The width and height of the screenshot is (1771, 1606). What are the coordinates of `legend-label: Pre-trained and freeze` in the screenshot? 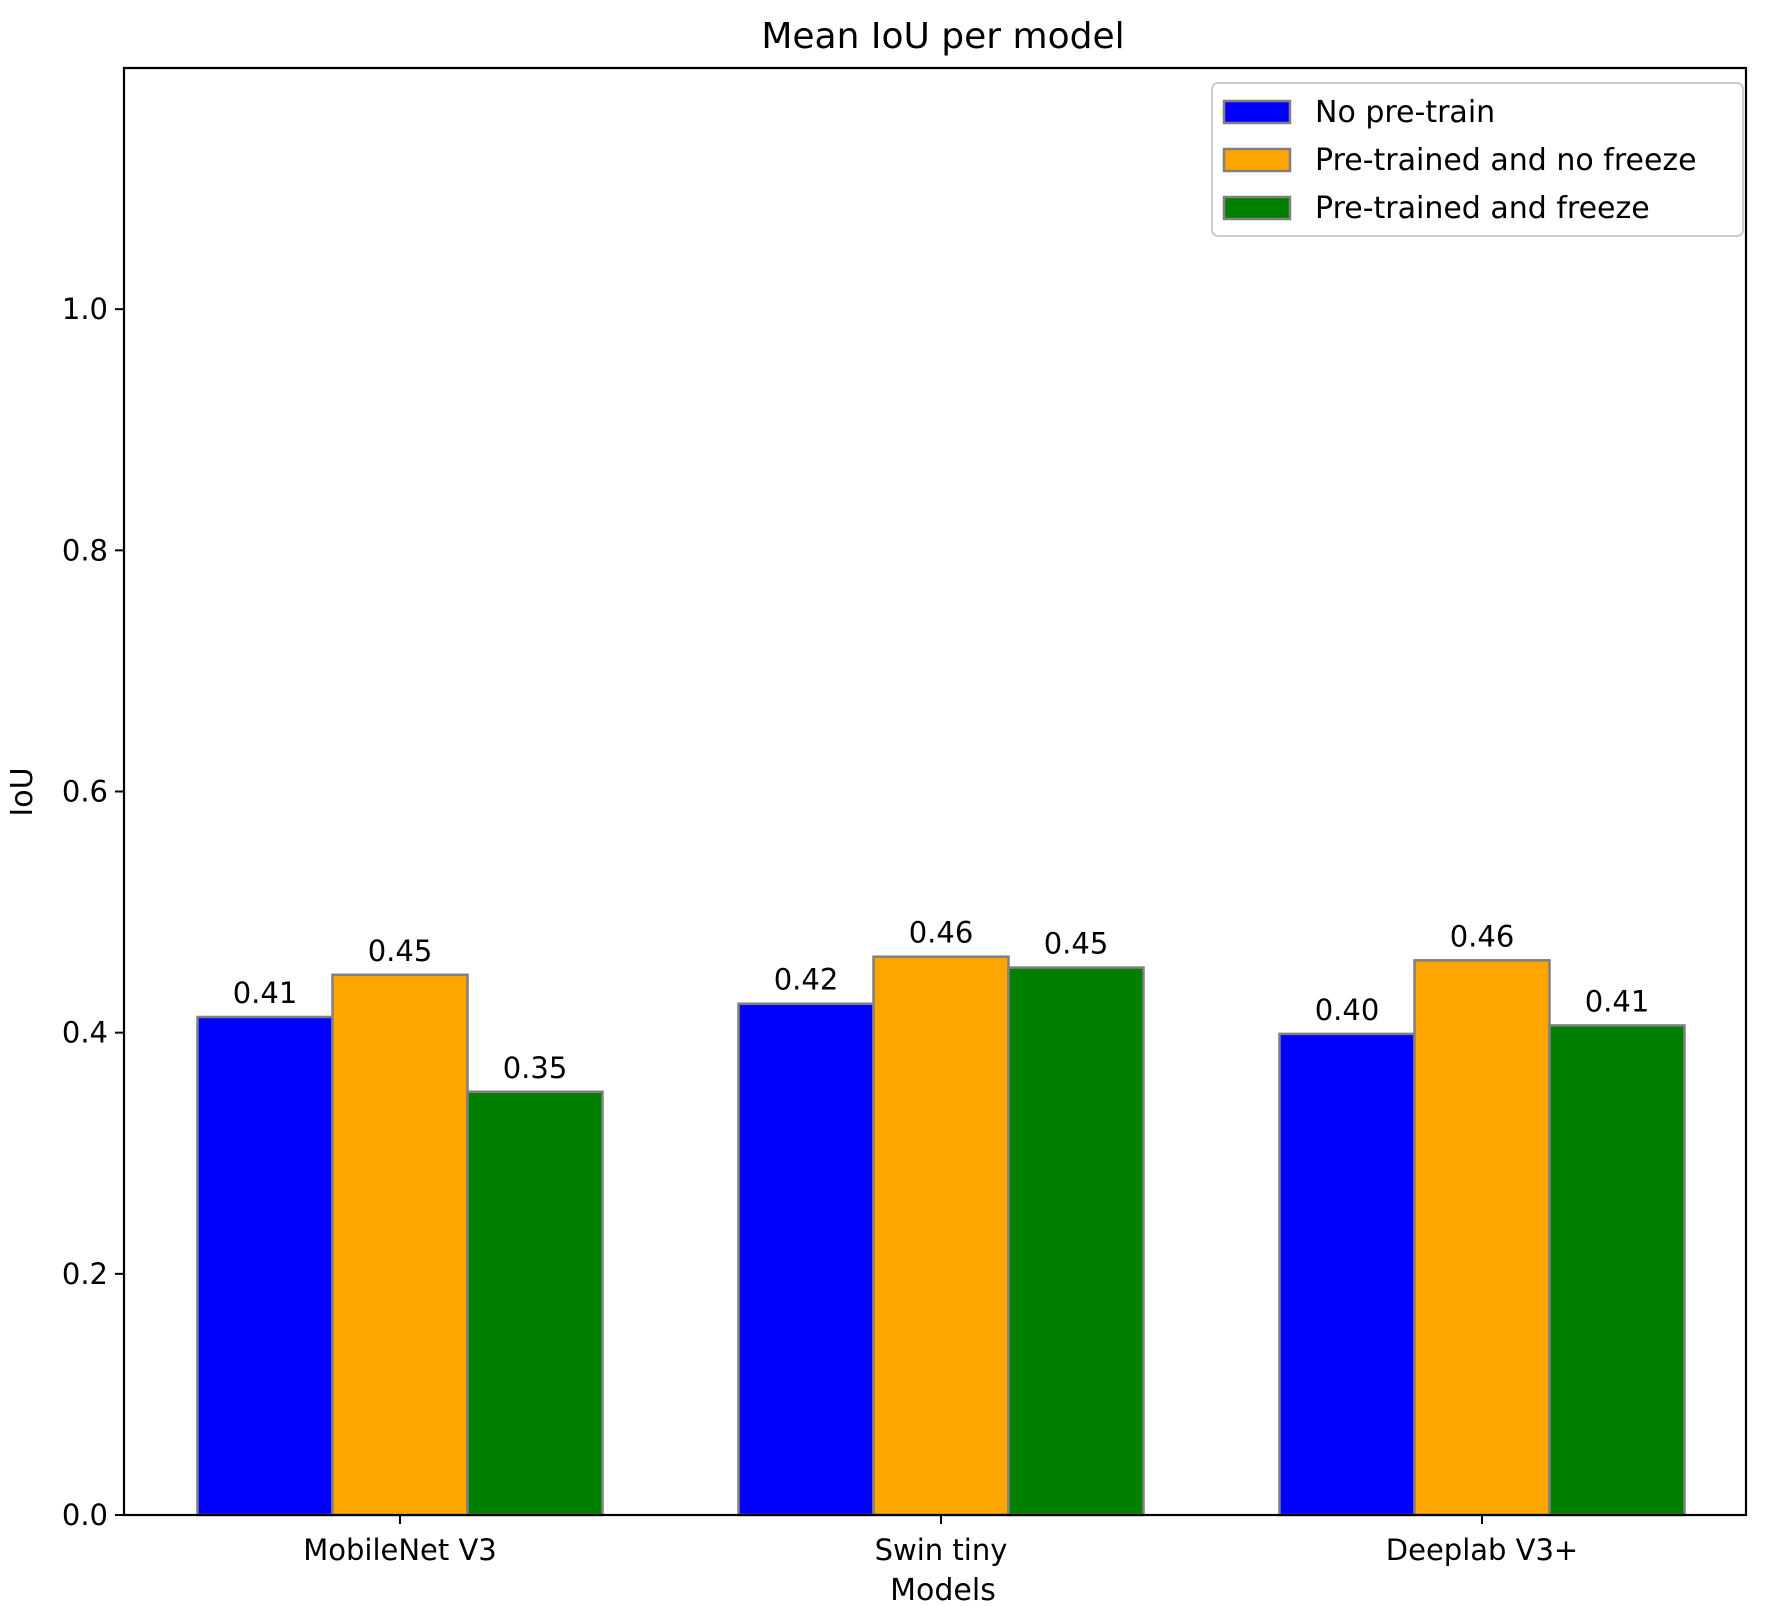 It's located at (1482, 208).